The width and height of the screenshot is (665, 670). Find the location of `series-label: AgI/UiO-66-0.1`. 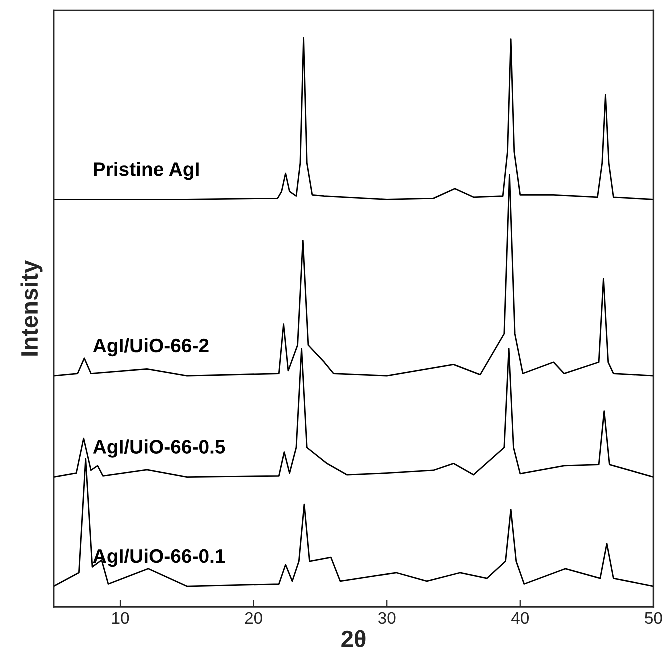

series-label: AgI/UiO-66-0.1 is located at coordinates (159, 558).